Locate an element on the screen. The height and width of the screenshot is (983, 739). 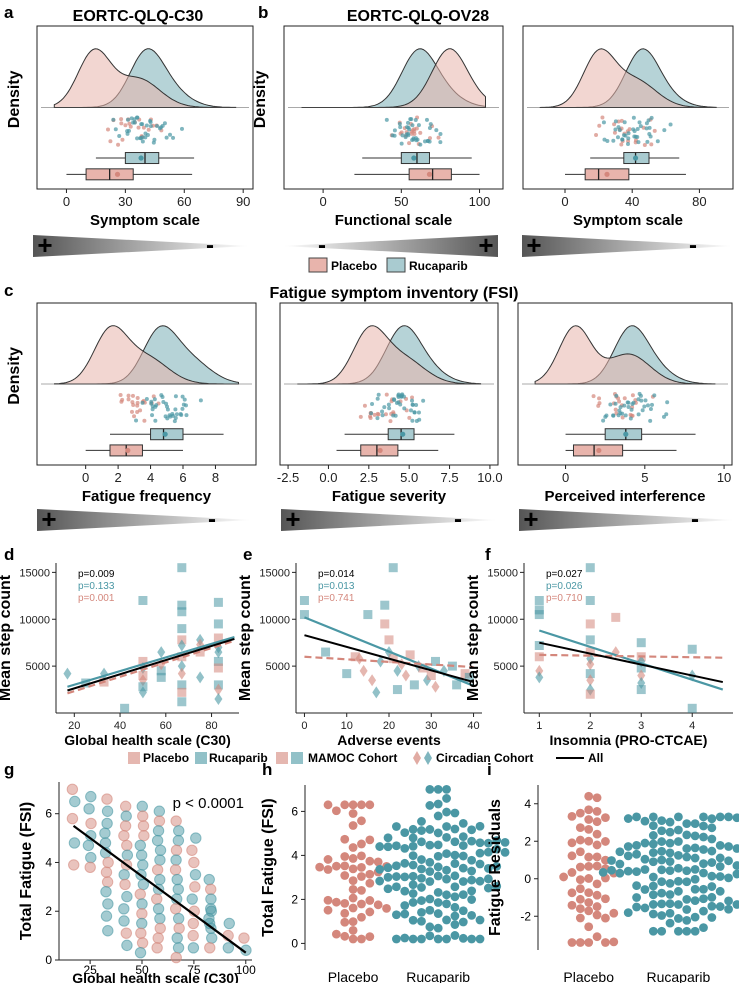
x-axis-label: Insomnia (PRO-CTCAE) is located at coordinates (629, 740).